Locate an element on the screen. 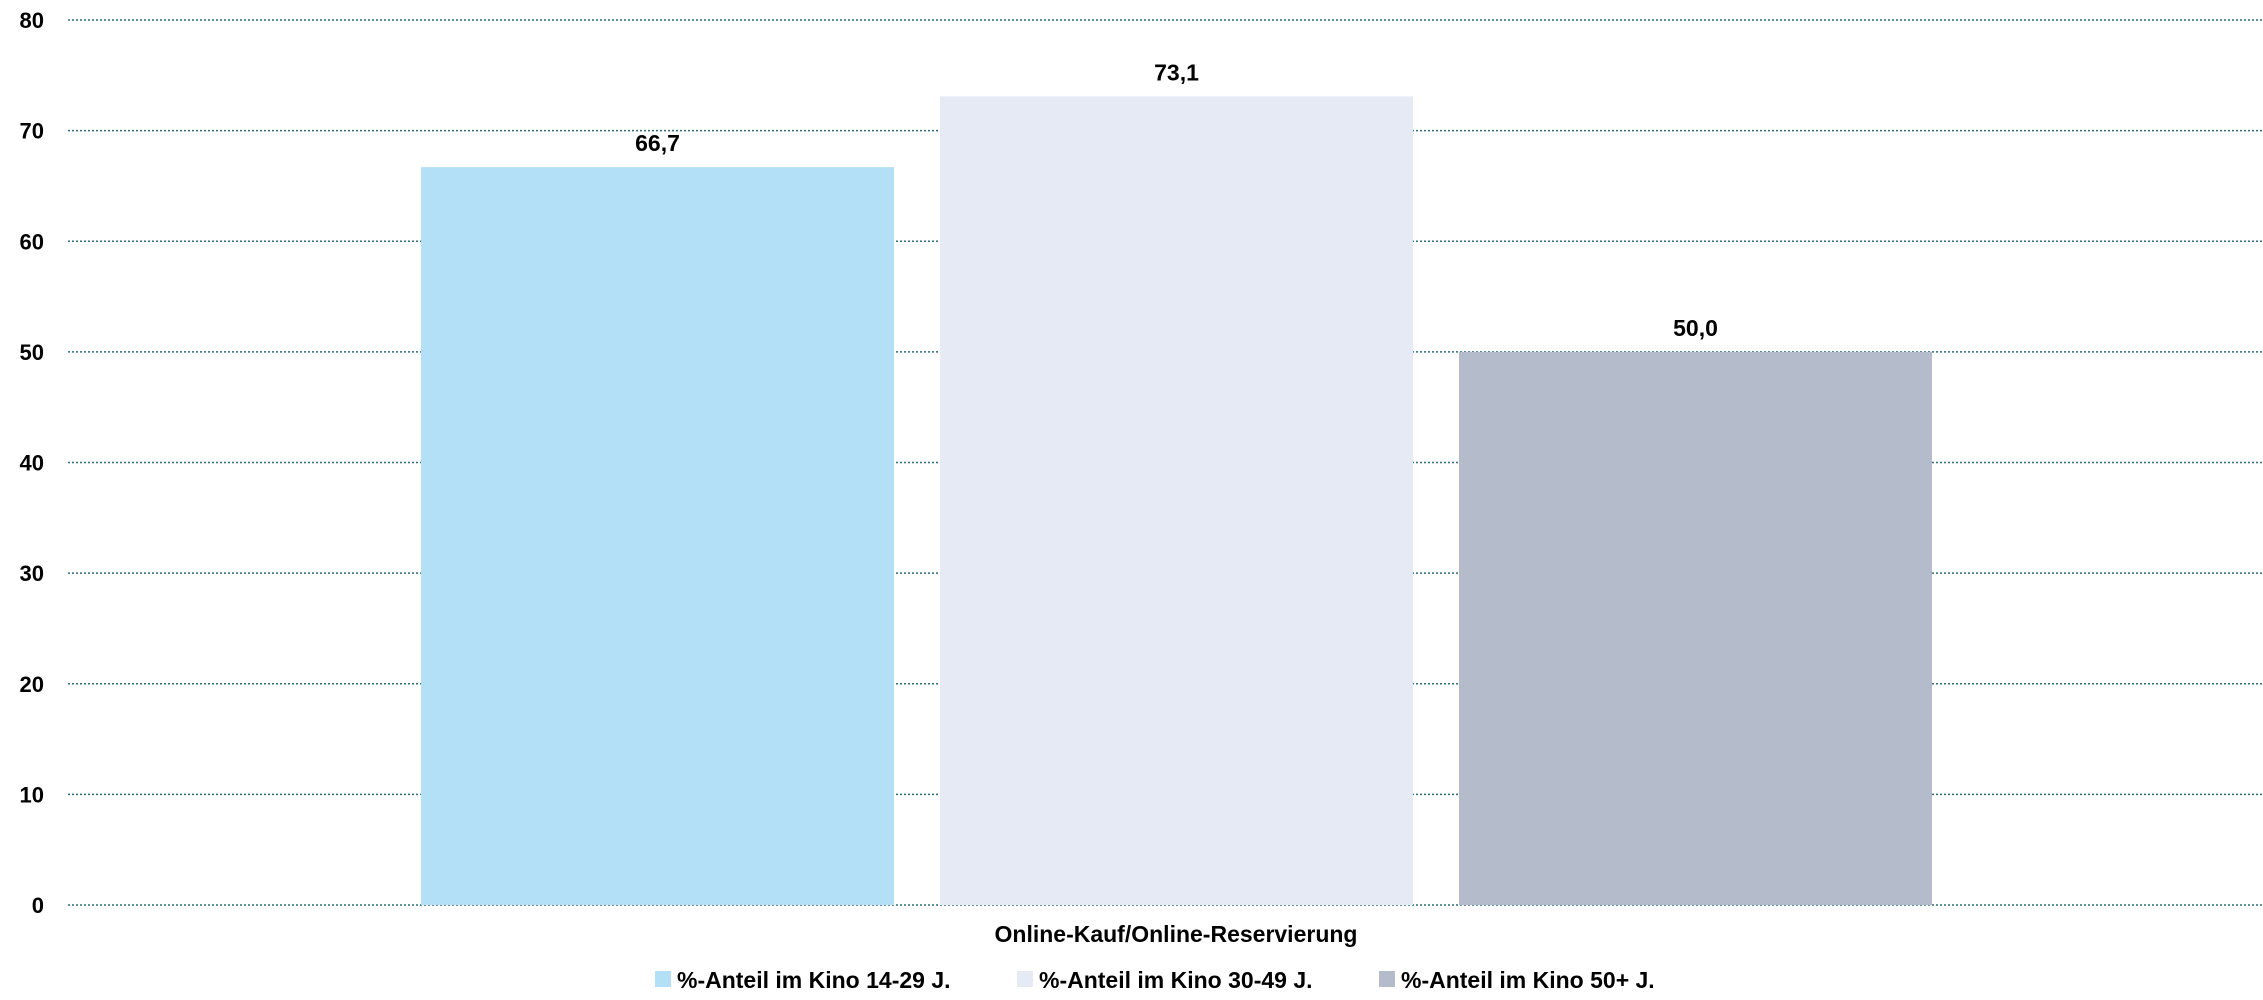 This screenshot has width=2263, height=1000. data-label: 73,1 is located at coordinates (1176, 72).